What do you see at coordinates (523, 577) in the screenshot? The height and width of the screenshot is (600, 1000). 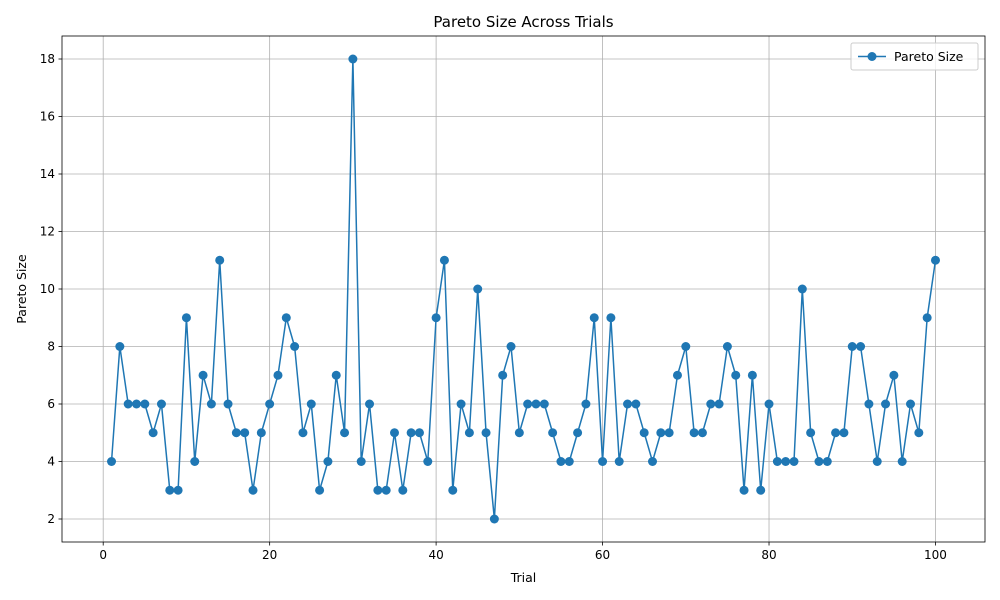 I see `x-axis-label: Trial` at bounding box center [523, 577].